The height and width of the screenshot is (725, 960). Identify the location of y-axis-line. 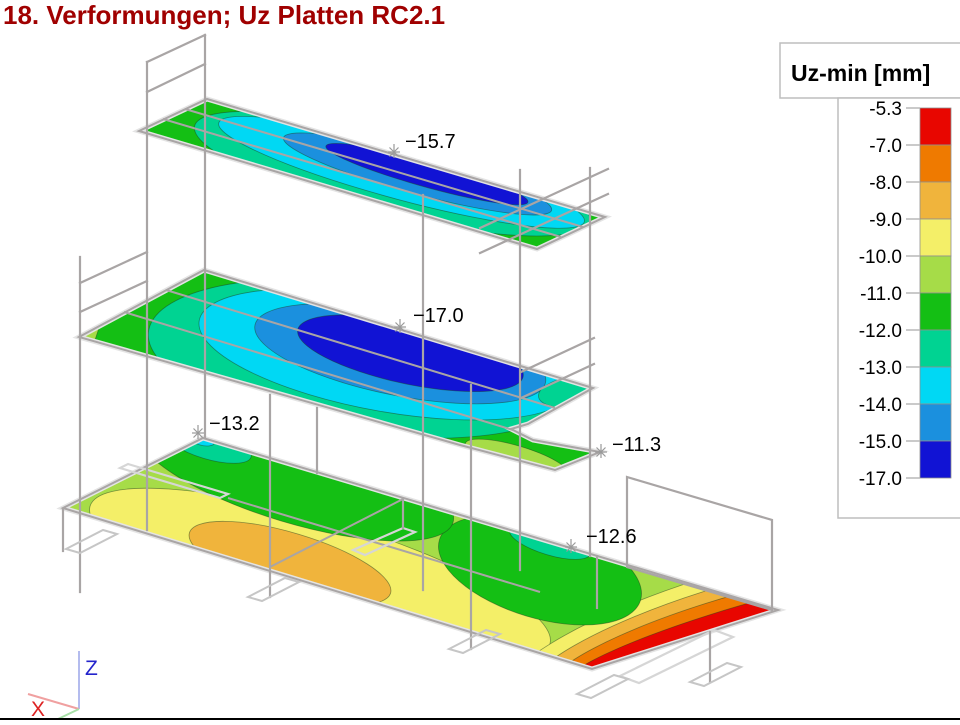
(68, 714).